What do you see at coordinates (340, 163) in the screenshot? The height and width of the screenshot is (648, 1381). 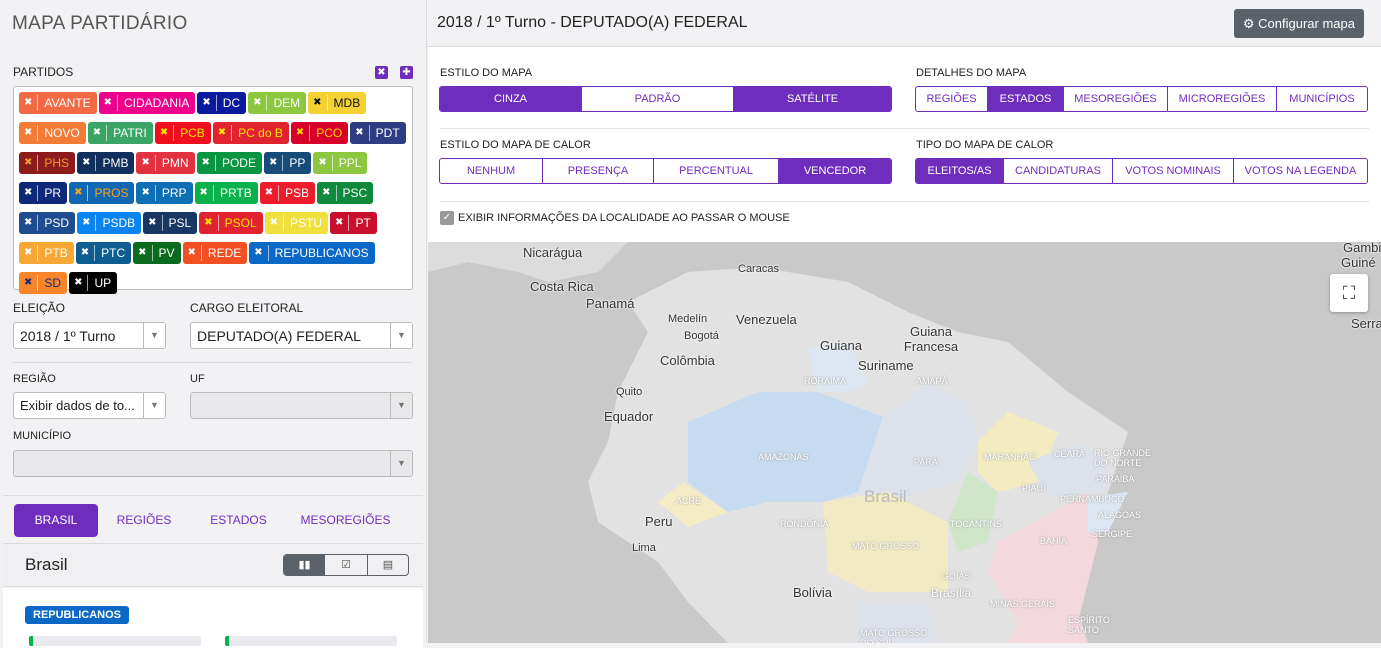 I see `party-tag: ✖ PPL` at bounding box center [340, 163].